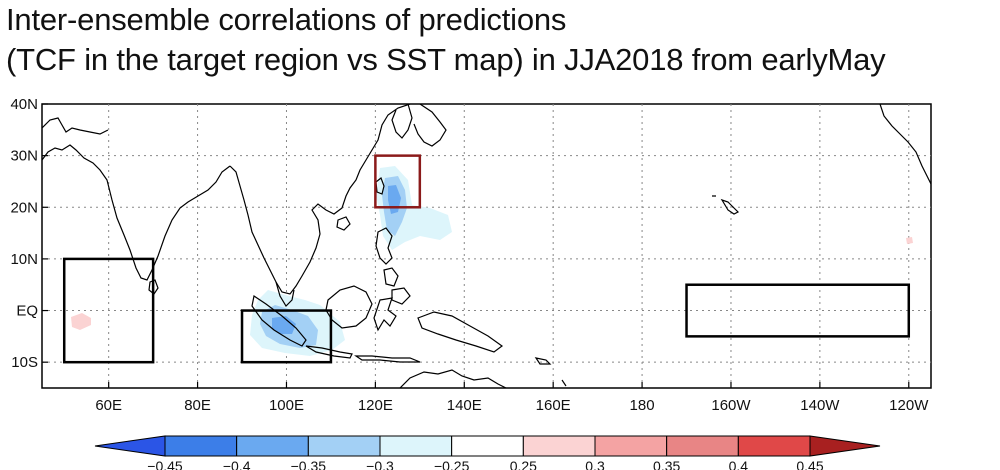 This screenshot has height=470, width=1000. Describe the element at coordinates (380, 186) in the screenshot. I see `coastline-taiwan` at that location.